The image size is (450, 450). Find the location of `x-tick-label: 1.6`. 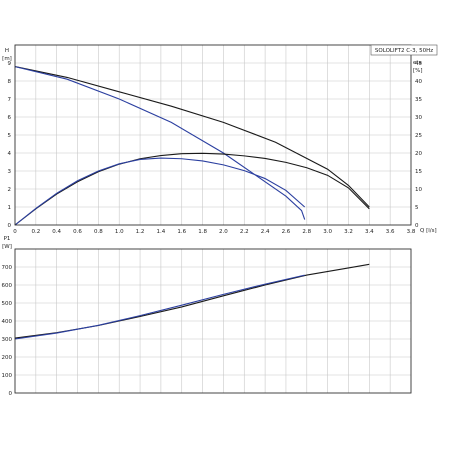

x-tick-label: 1.6 is located at coordinates (181, 232).